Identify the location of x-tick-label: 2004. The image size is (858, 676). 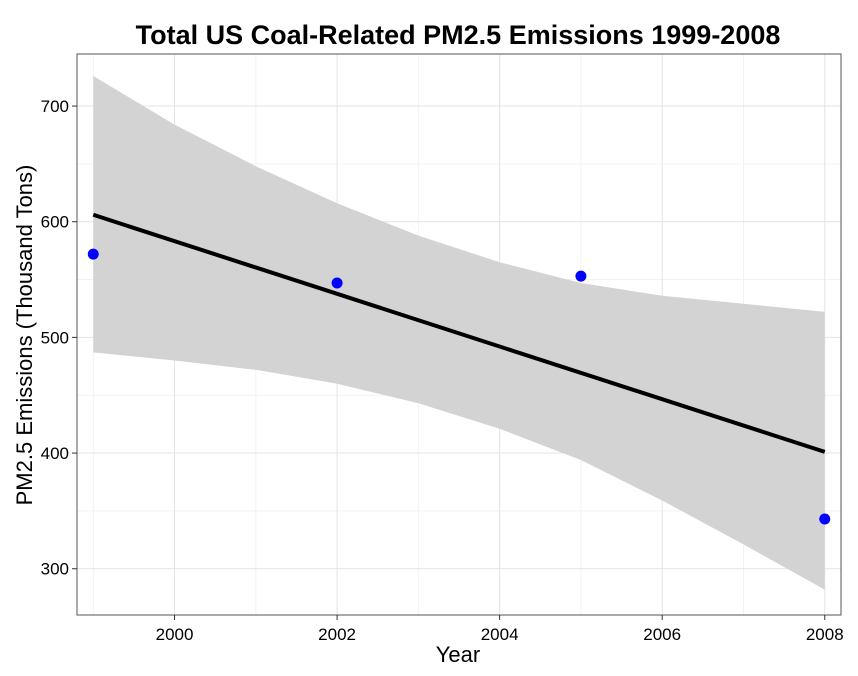
(500, 634).